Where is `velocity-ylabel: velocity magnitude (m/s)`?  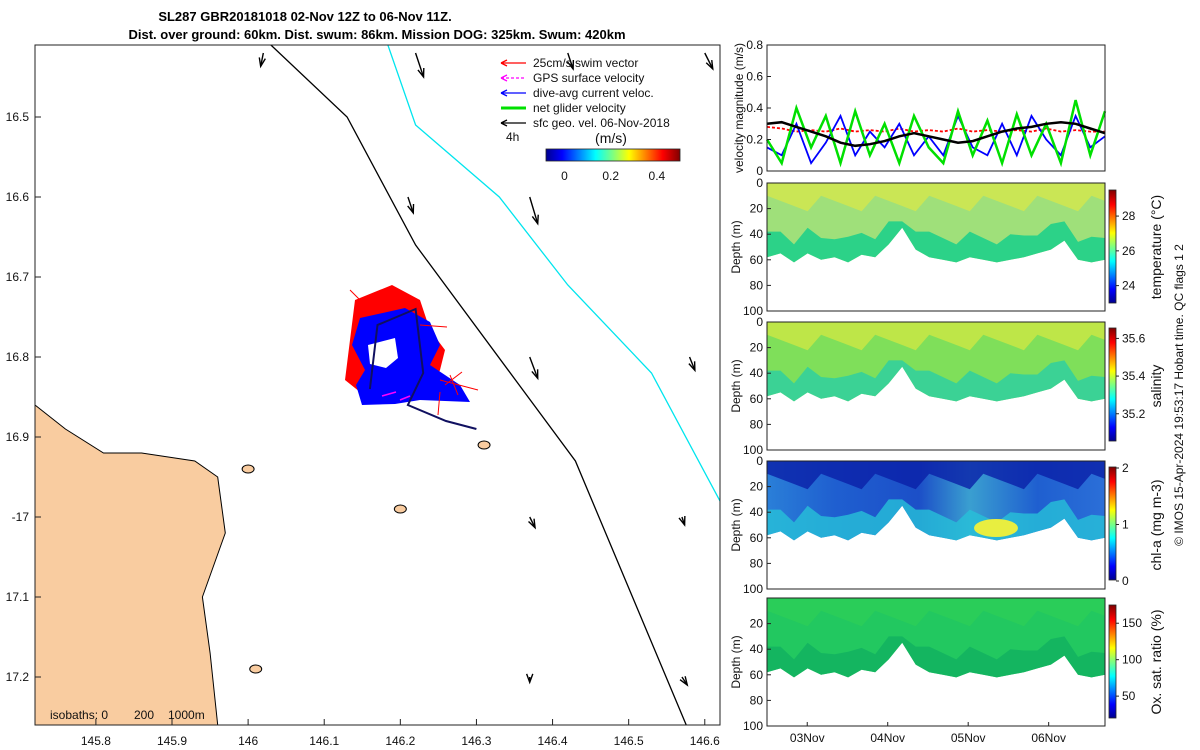
velocity-ylabel: velocity magnitude (m/s) is located at coordinates (739, 108).